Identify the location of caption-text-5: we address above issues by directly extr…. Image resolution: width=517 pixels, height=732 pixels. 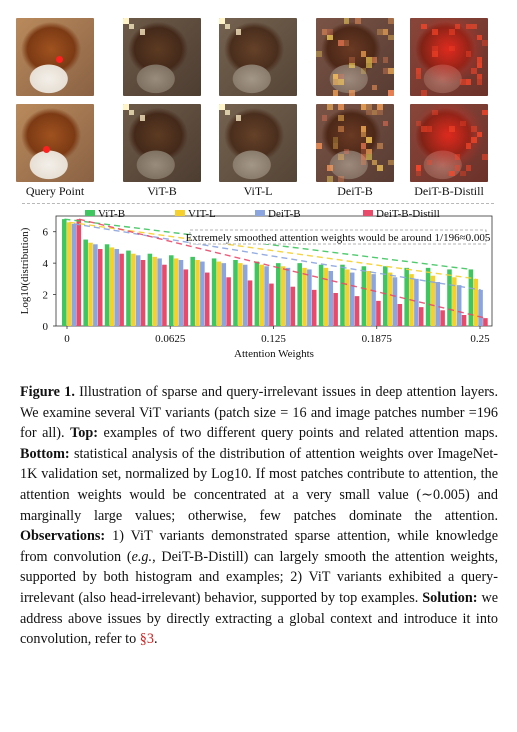
(259, 618).